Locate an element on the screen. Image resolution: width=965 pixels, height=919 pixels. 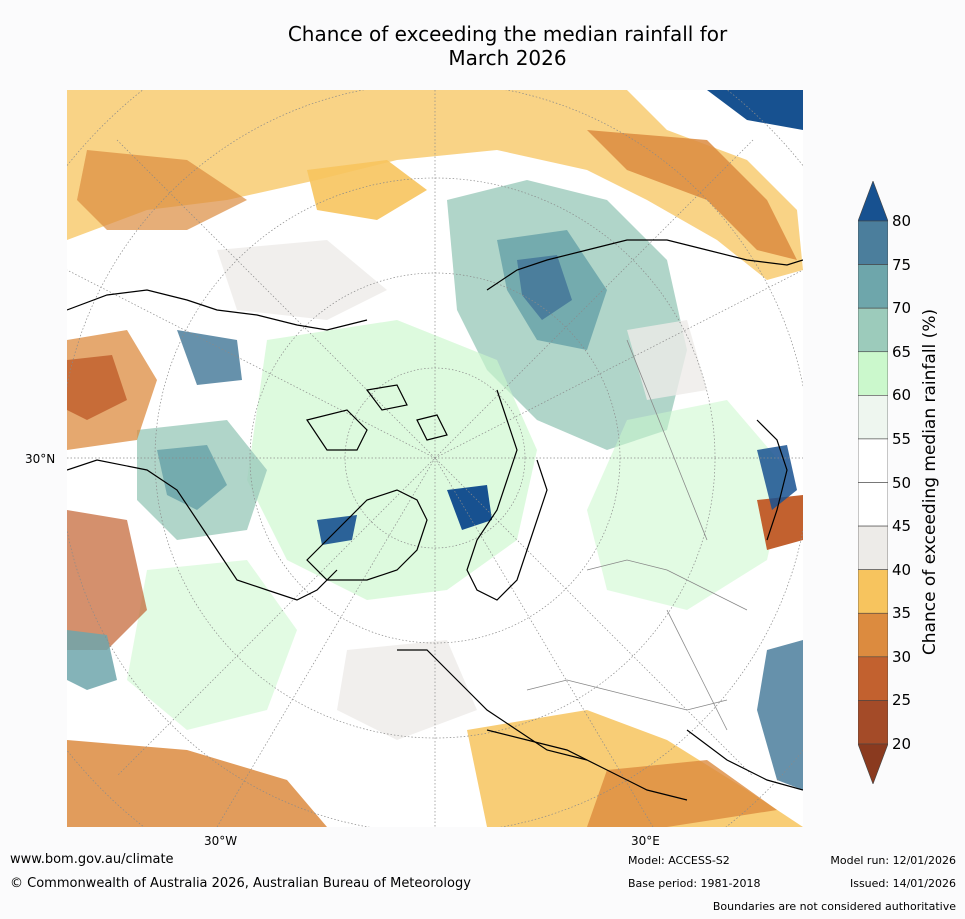
dry-region-southwest is located at coordinates (107, 580).